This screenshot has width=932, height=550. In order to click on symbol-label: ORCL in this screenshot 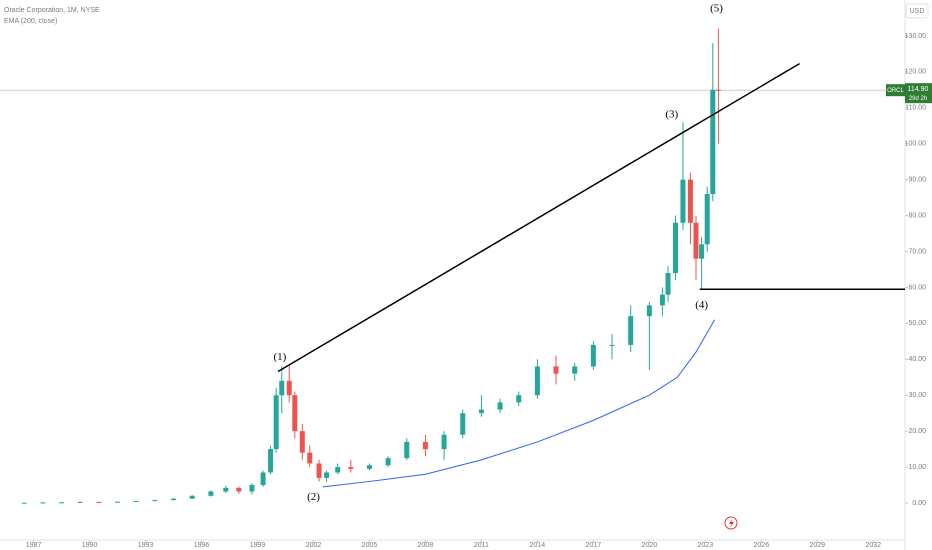, I will do `click(895, 91)`.